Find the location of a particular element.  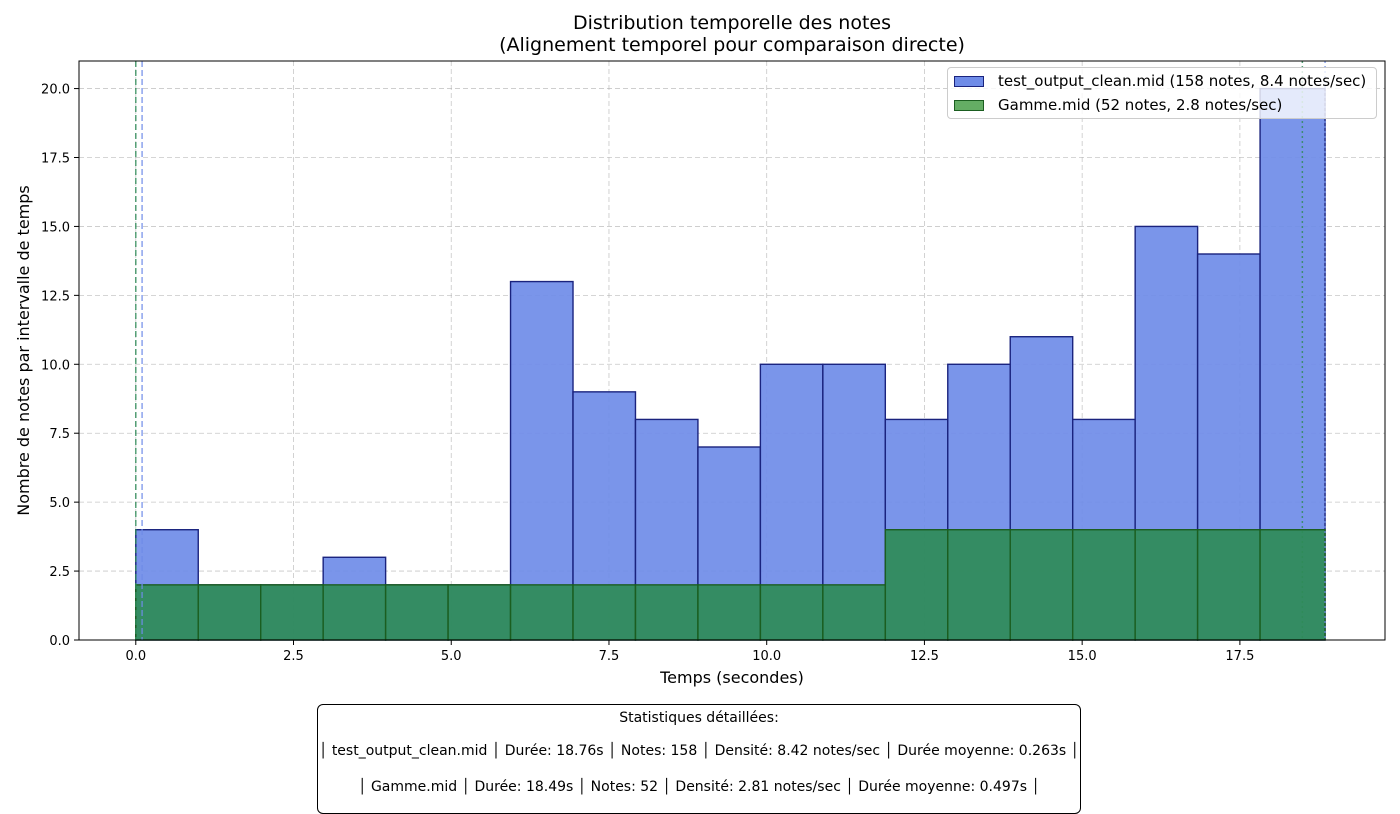

stats-title: Statistiques détaillées: is located at coordinates (699, 718).